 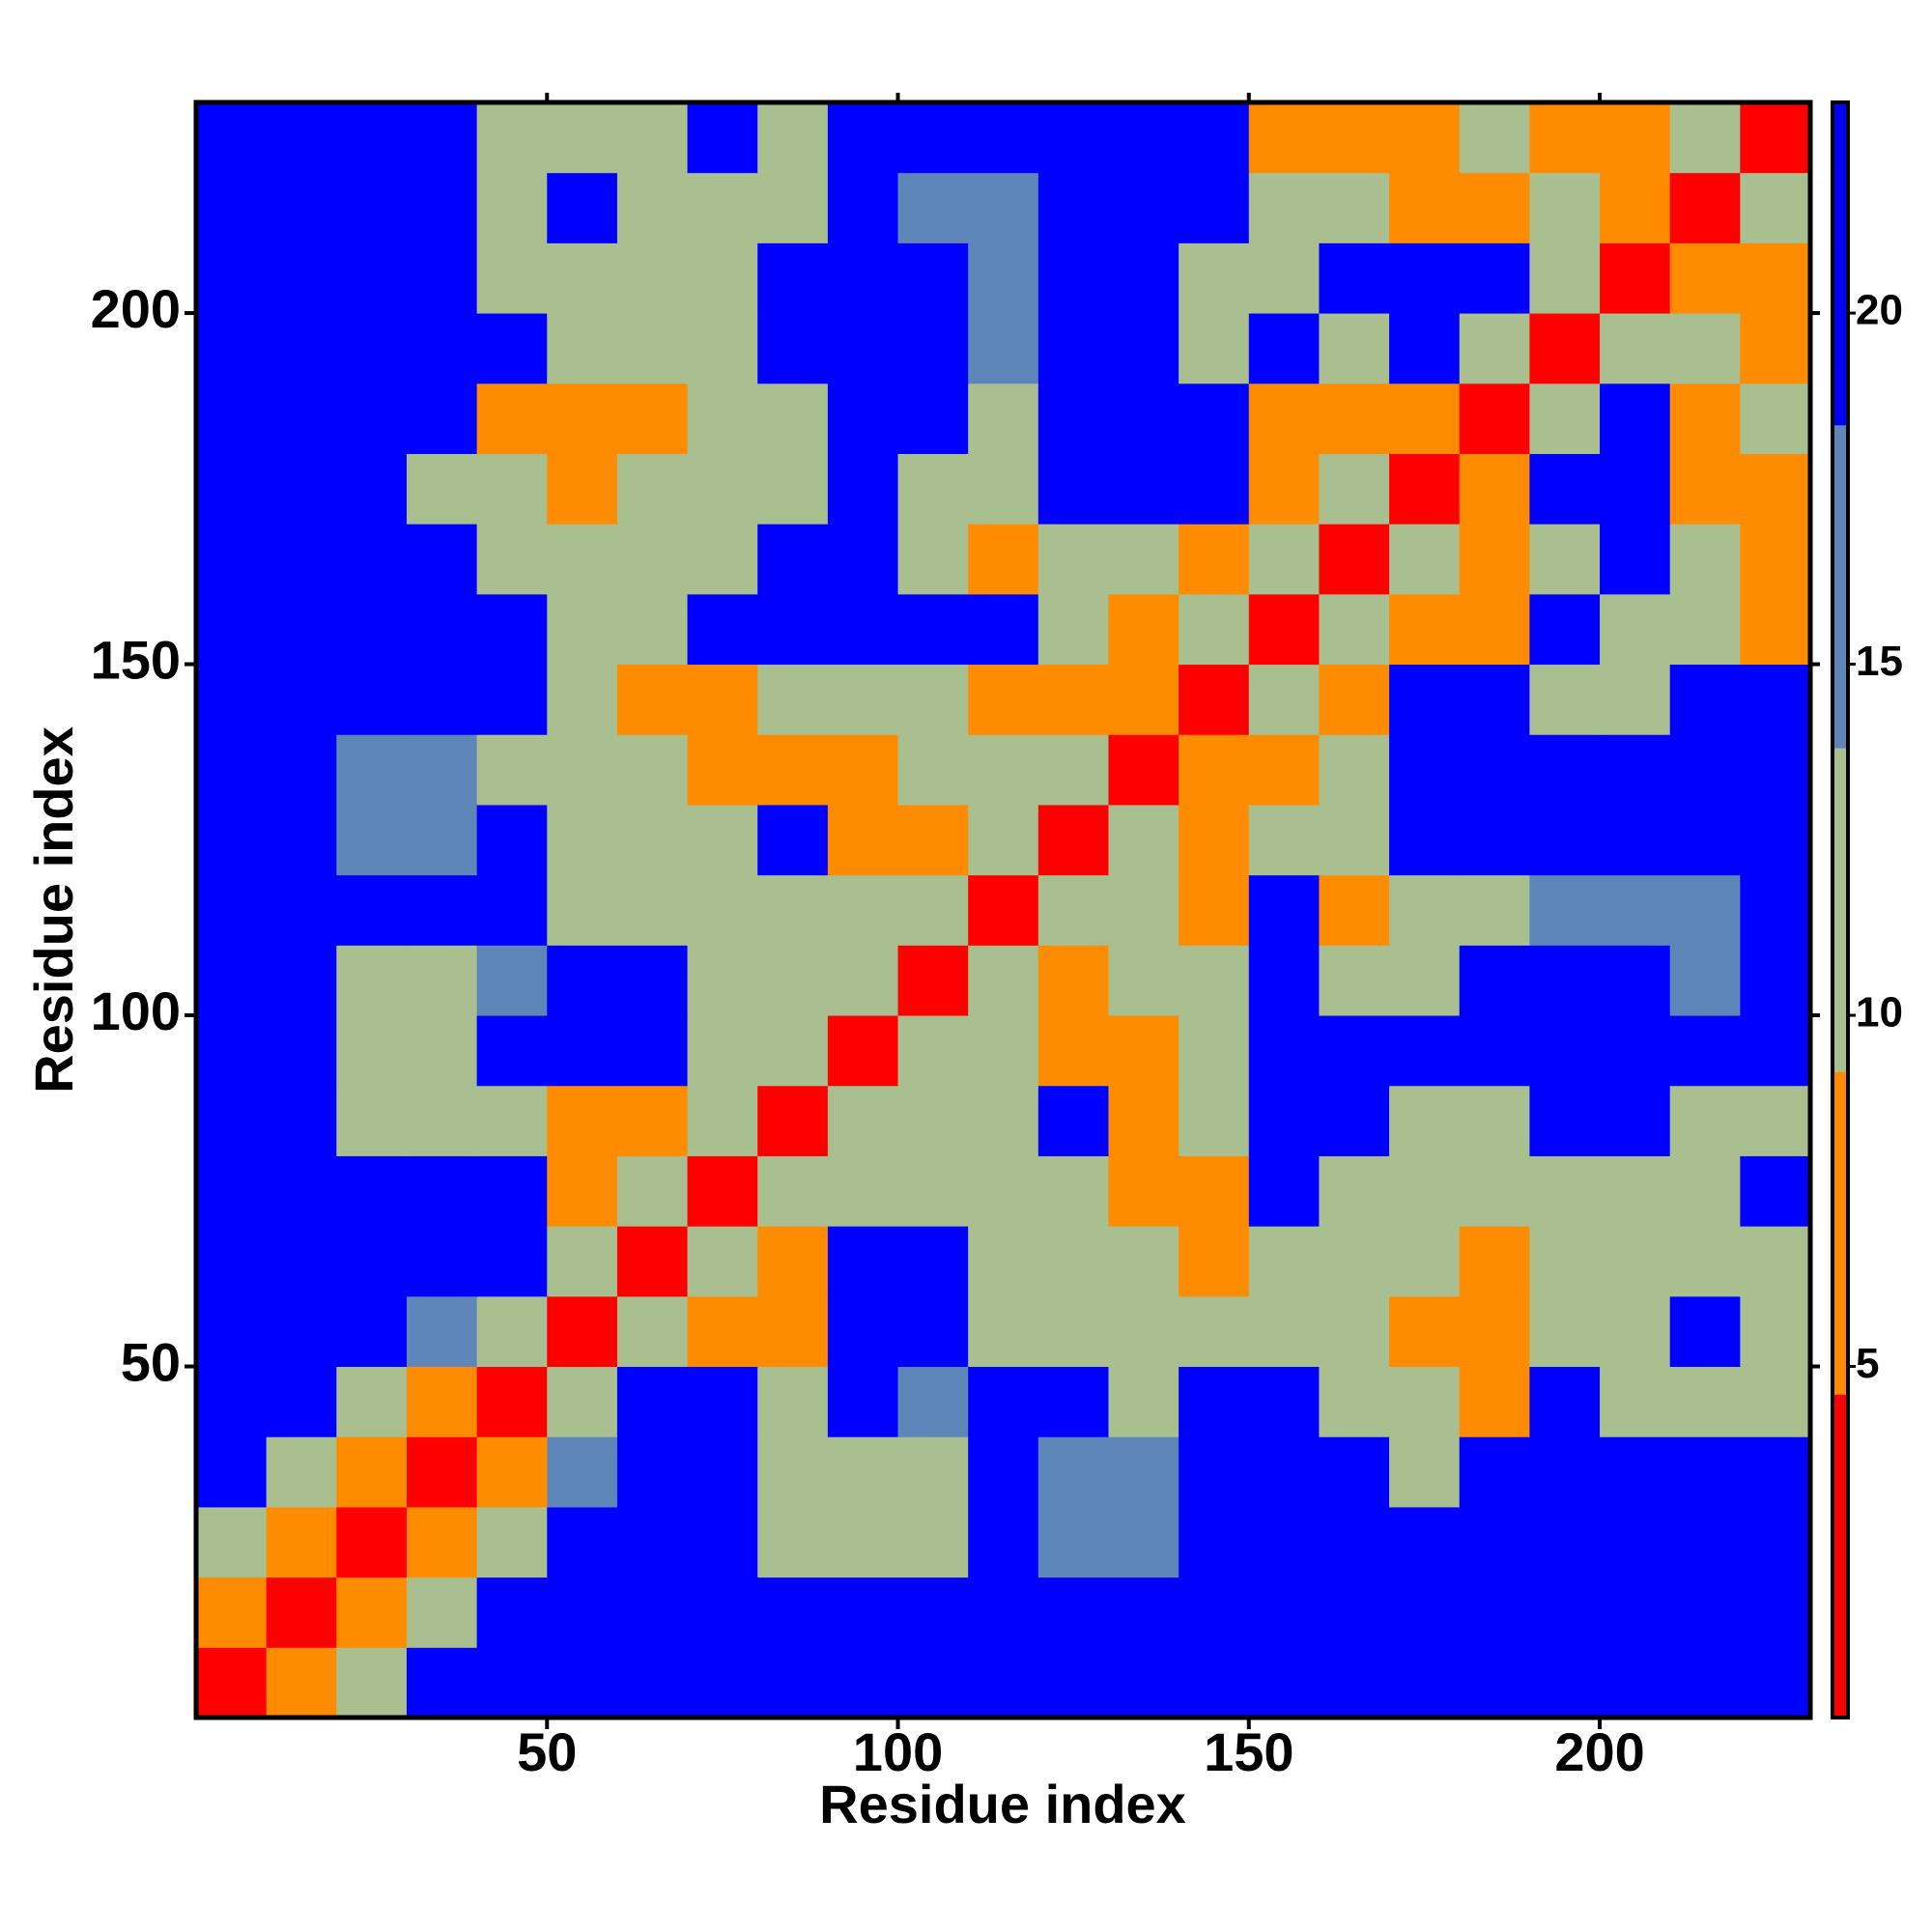 What do you see at coordinates (547, 1751) in the screenshot?
I see `x-tick-label: 50` at bounding box center [547, 1751].